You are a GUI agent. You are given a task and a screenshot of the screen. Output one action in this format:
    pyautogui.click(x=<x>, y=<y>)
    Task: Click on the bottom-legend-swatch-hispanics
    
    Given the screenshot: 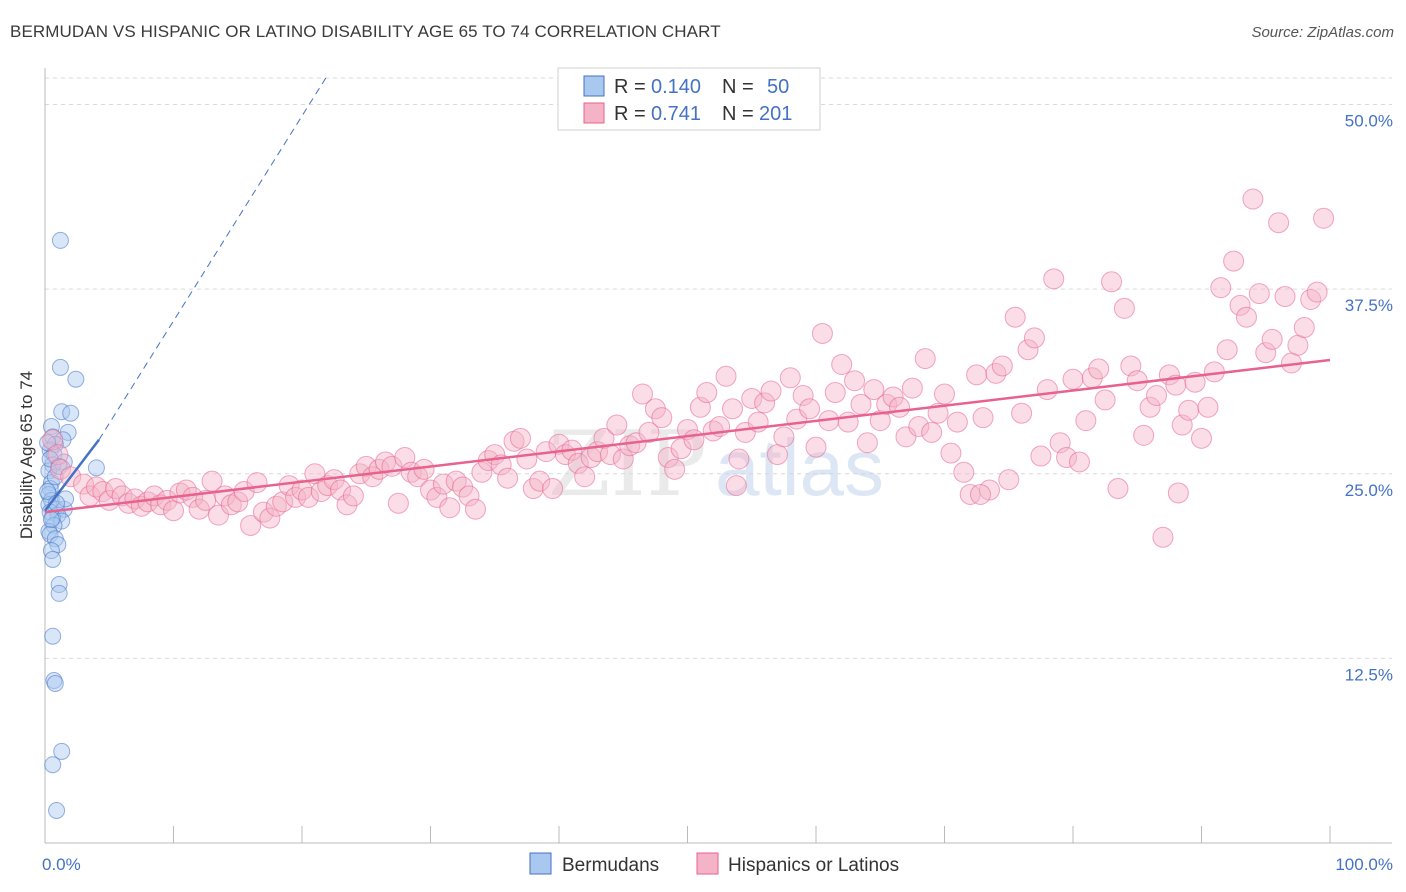 What is the action you would take?
    pyautogui.click(x=707, y=863)
    